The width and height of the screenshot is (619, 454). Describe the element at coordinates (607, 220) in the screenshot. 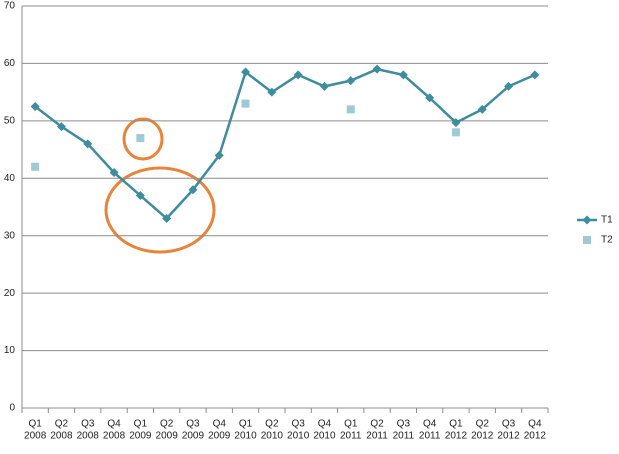

I see `legend-label: T1` at that location.